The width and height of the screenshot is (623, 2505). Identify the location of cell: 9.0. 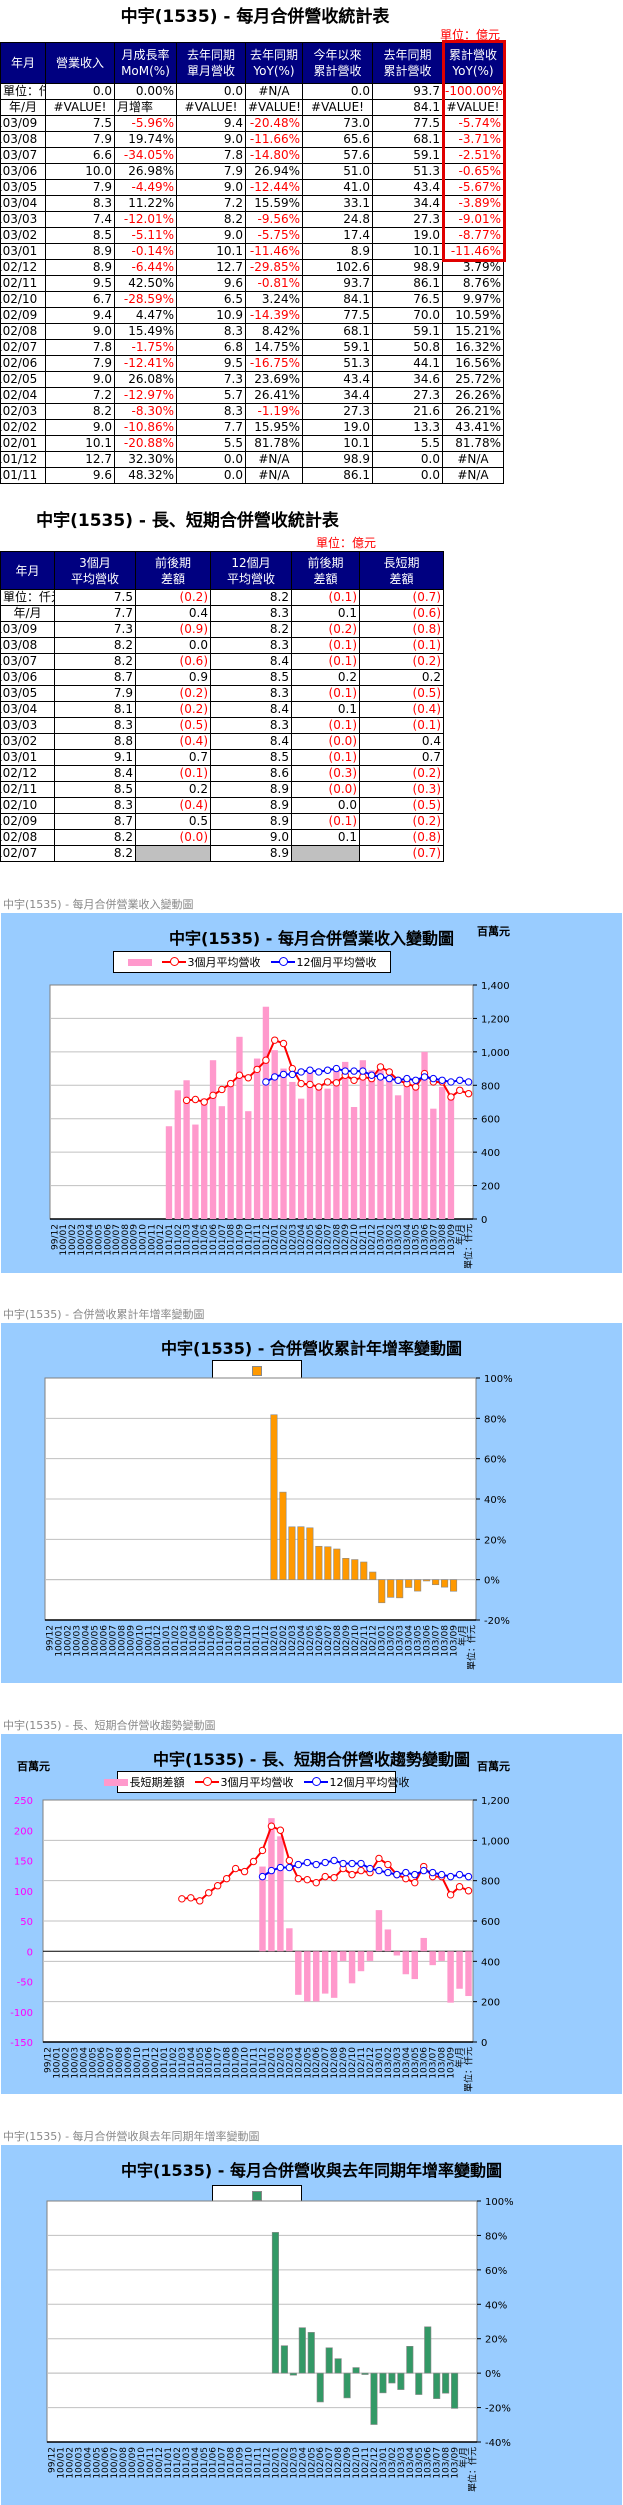
(211, 235).